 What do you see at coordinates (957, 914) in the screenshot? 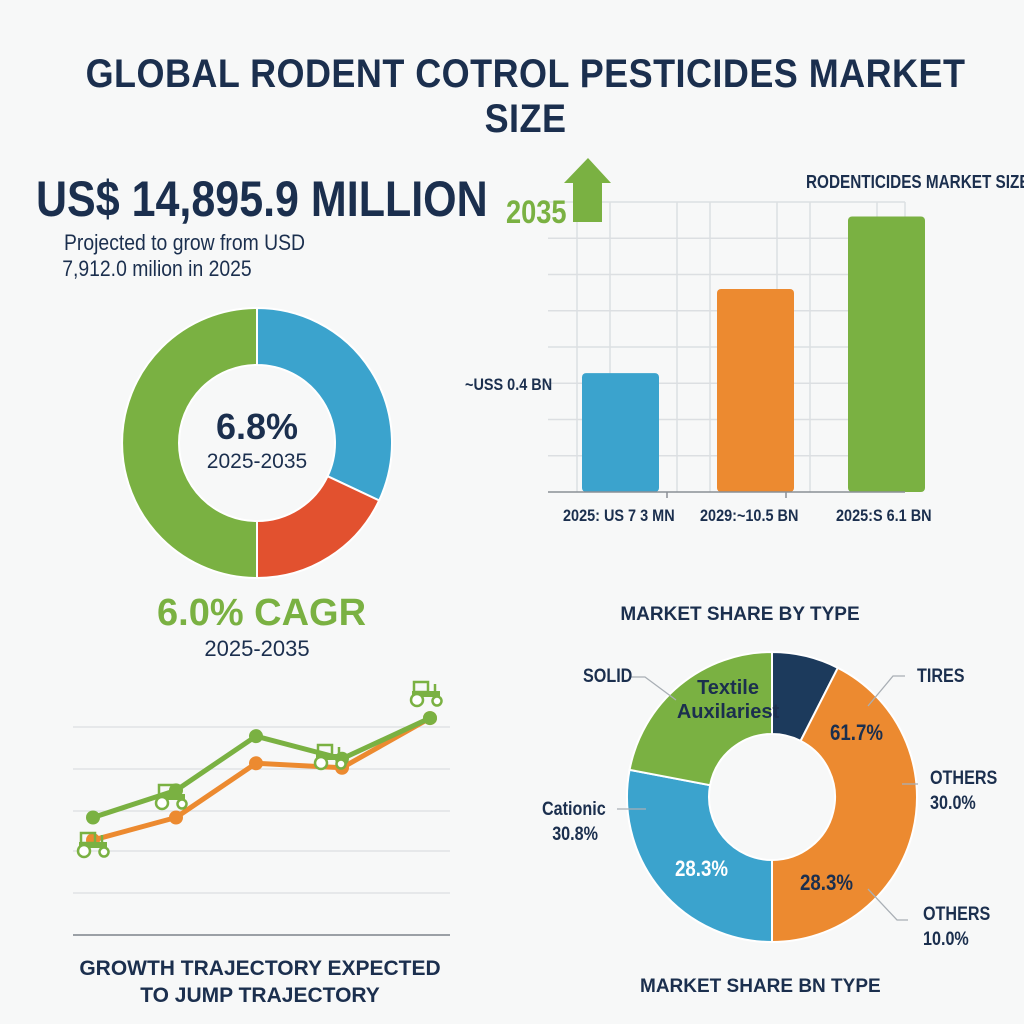
I see `others-10-name: OTHERS` at bounding box center [957, 914].